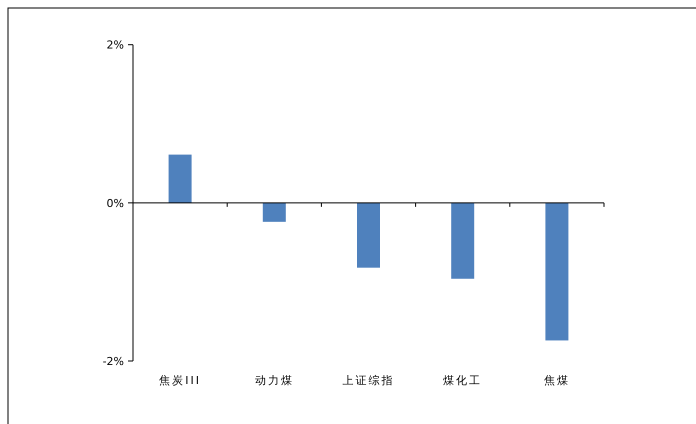  What do you see at coordinates (462, 380) in the screenshot?
I see `x-tick-label: 煤化工` at bounding box center [462, 380].